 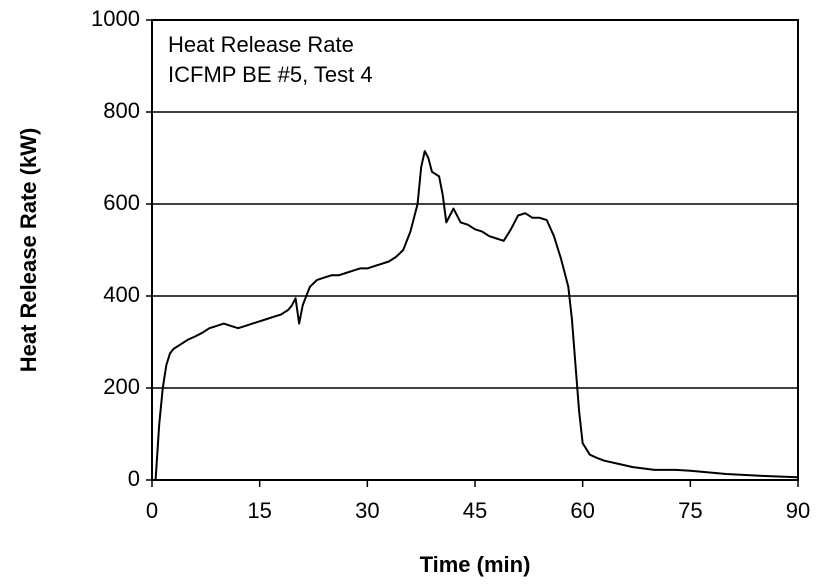 I want to click on y-tick-label: 800, so click(x=121, y=110).